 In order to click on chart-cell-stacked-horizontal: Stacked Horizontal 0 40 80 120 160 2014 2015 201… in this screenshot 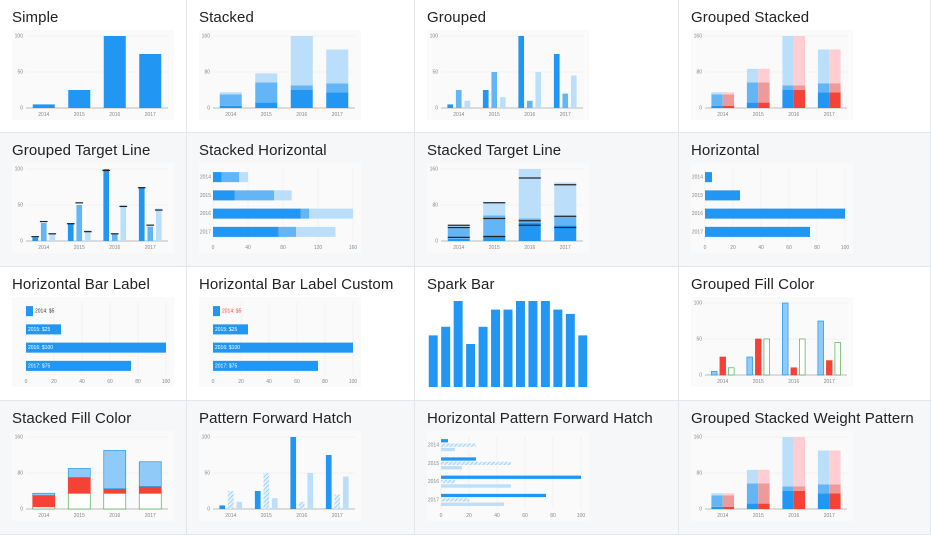, I will do `click(301, 200)`.